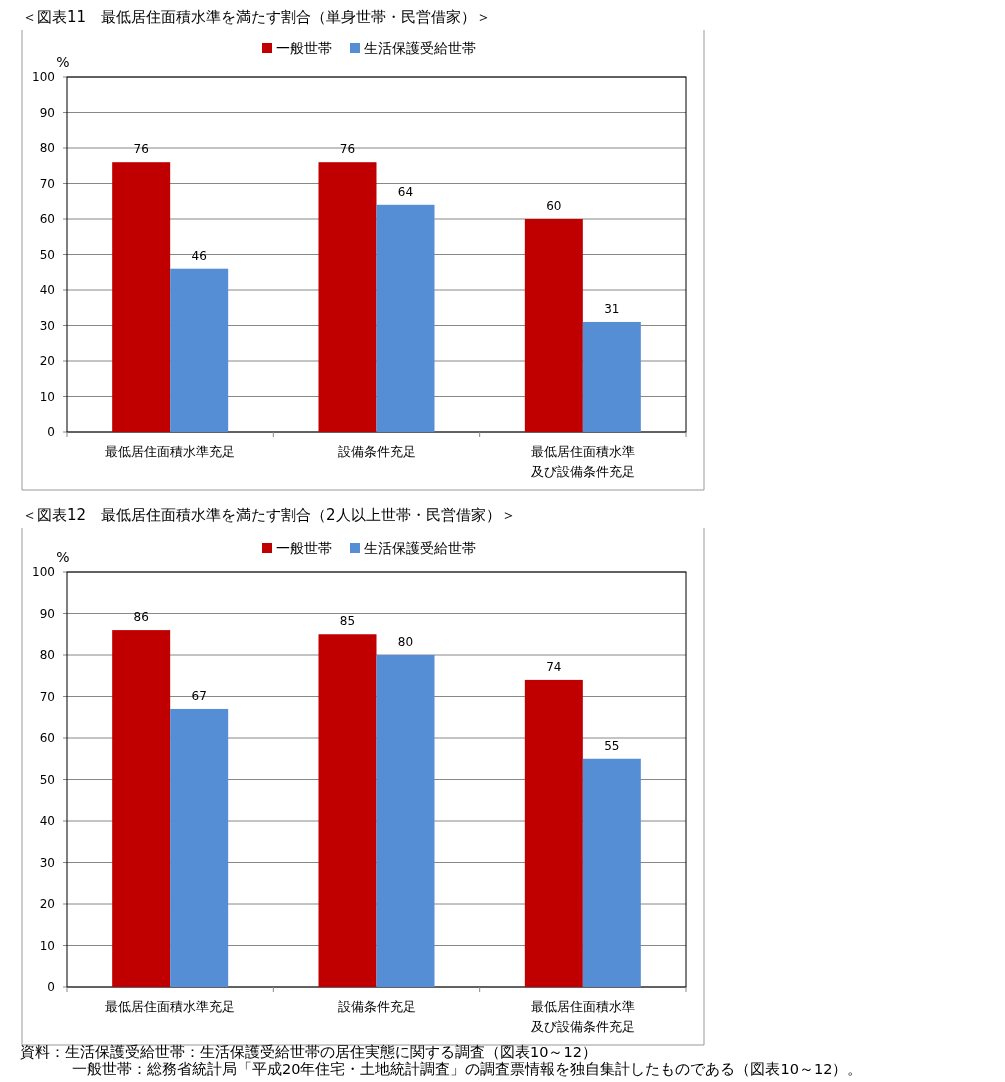  What do you see at coordinates (405, 642) in the screenshot?
I see `data-label: 80` at bounding box center [405, 642].